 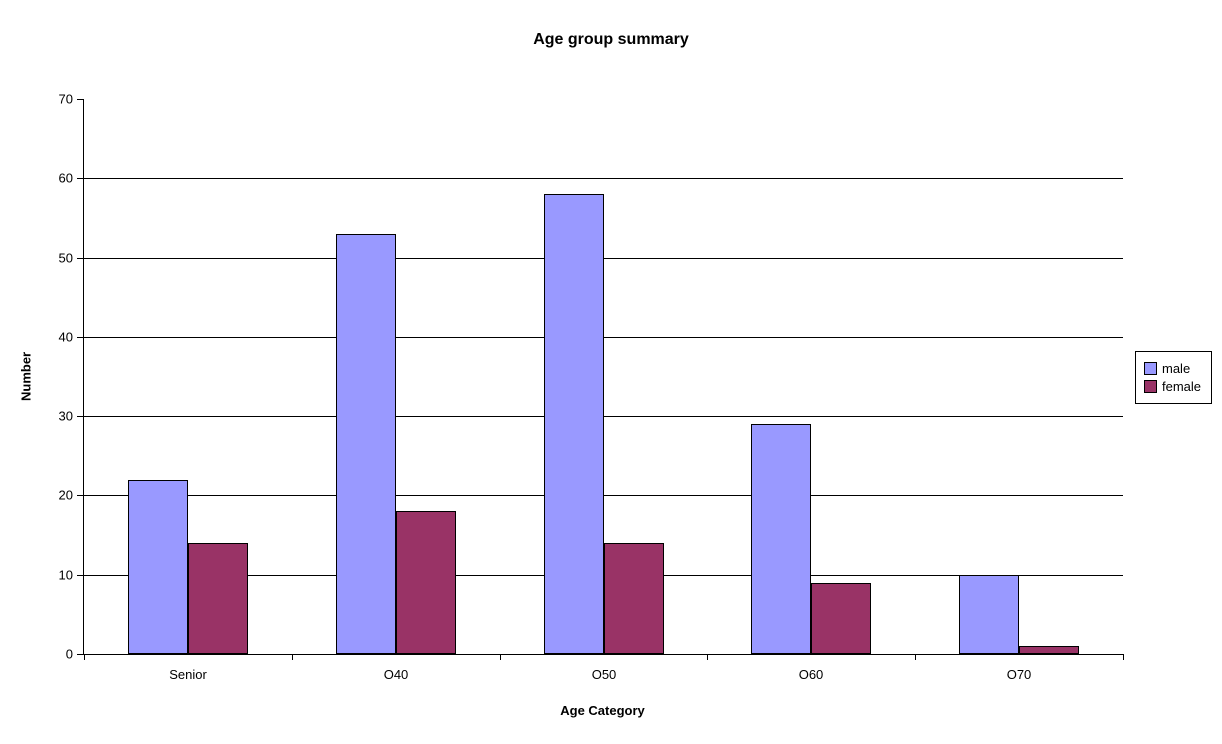 What do you see at coordinates (1150, 368) in the screenshot?
I see `legend-swatch-male` at bounding box center [1150, 368].